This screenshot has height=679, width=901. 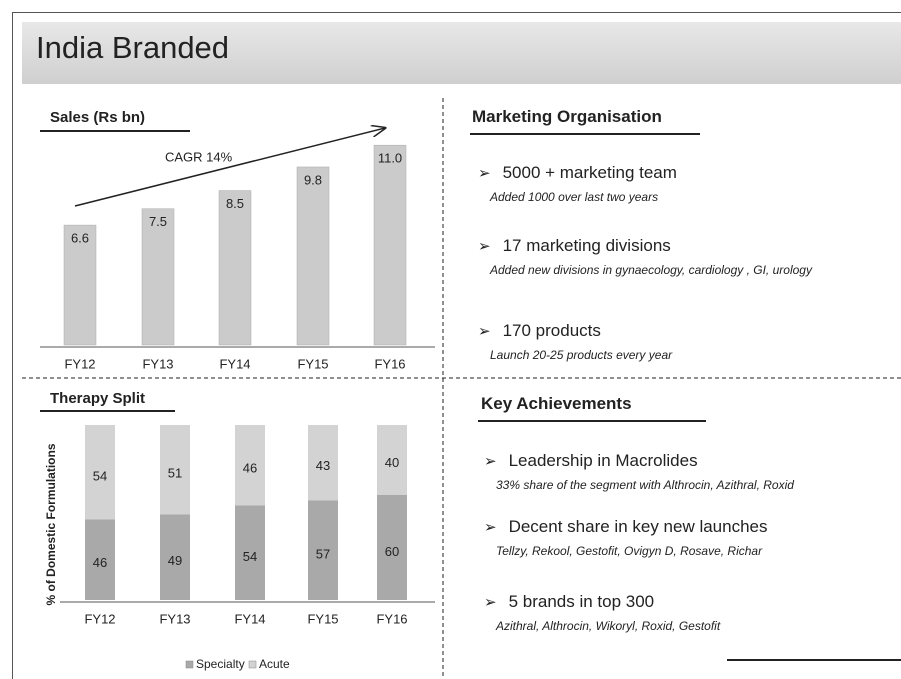 I want to click on slide-title: India Branded, so click(x=133, y=47).